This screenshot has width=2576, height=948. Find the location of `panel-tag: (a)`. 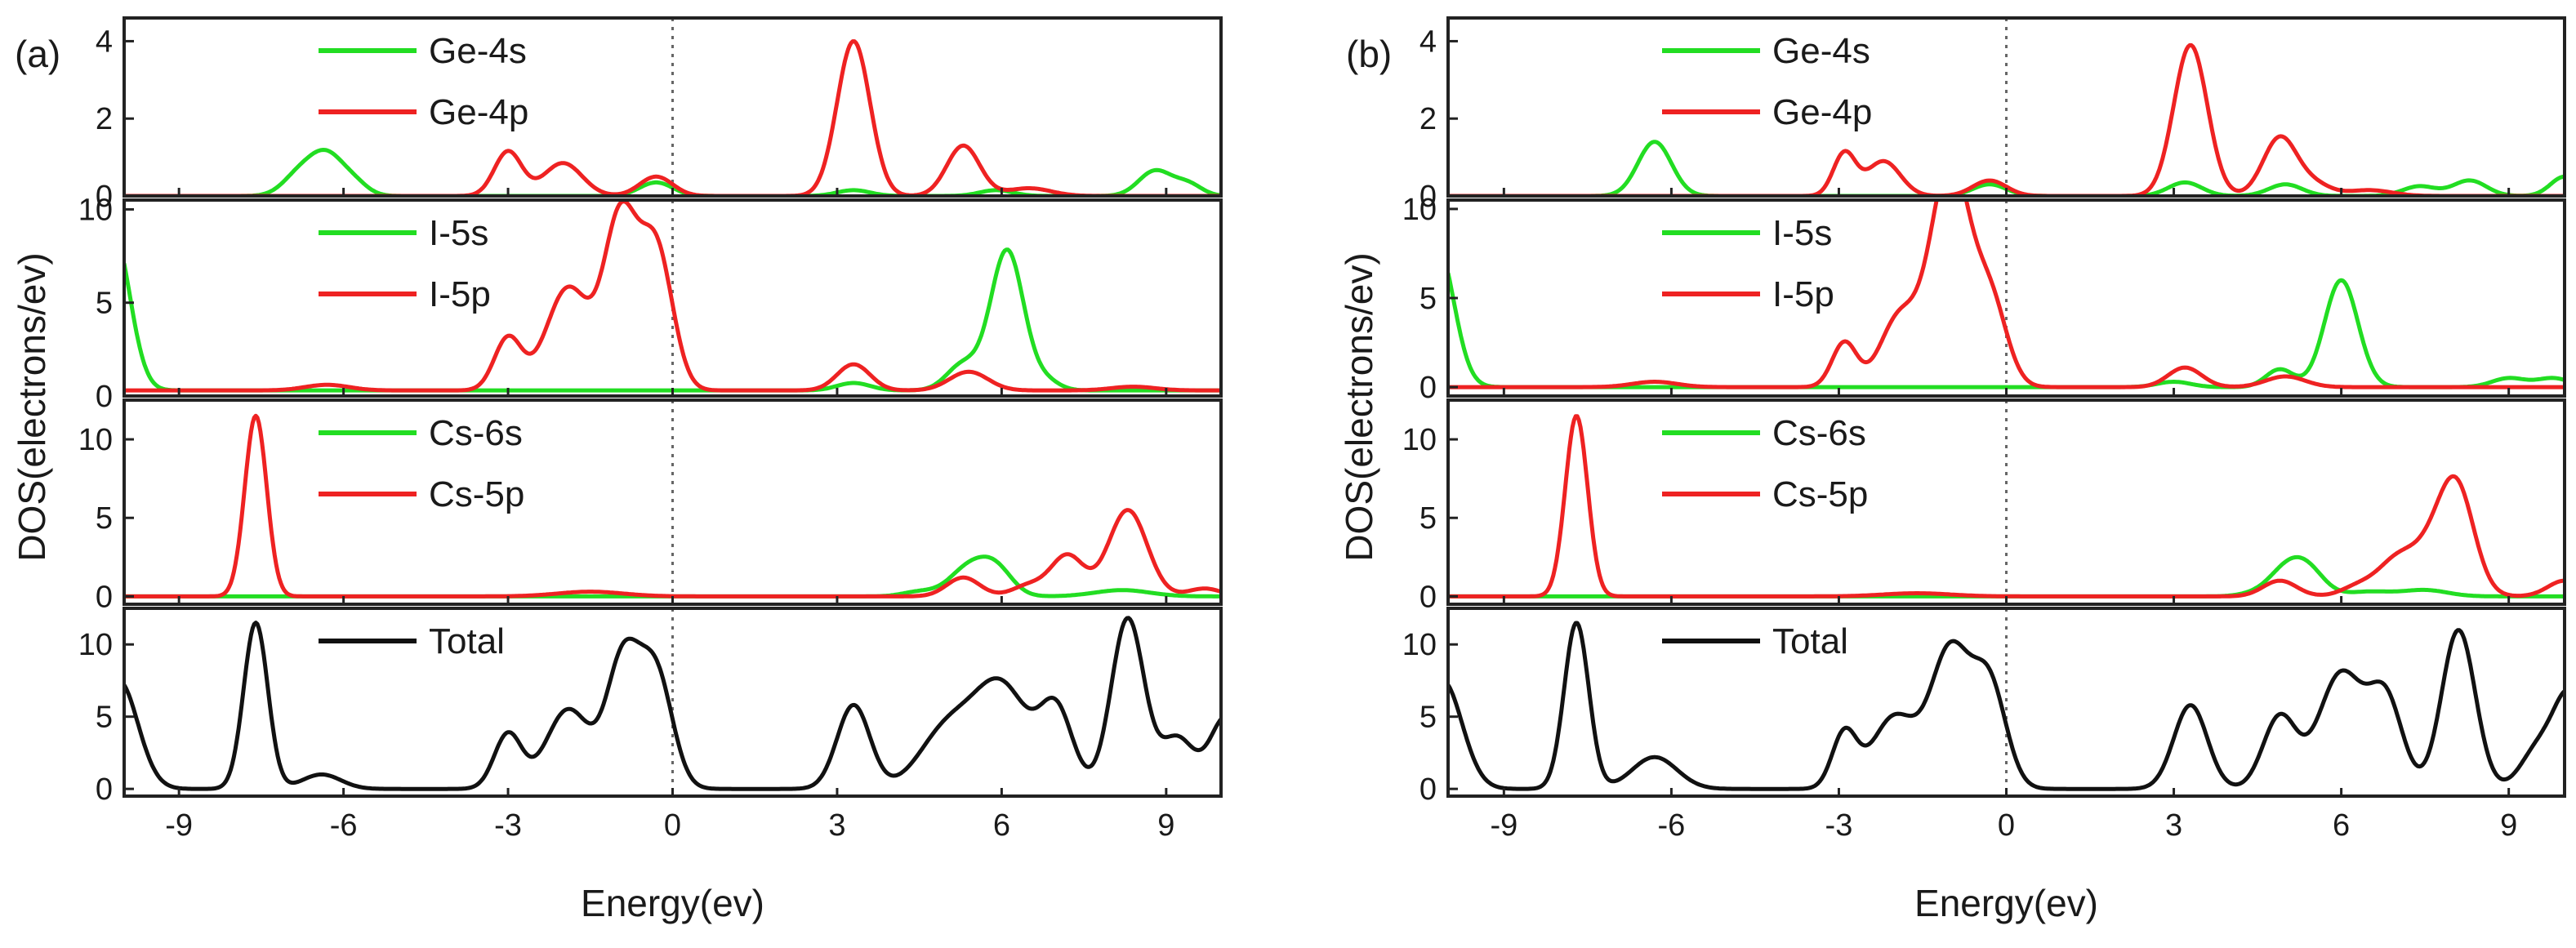

panel-tag: (a) is located at coordinates (37, 54).